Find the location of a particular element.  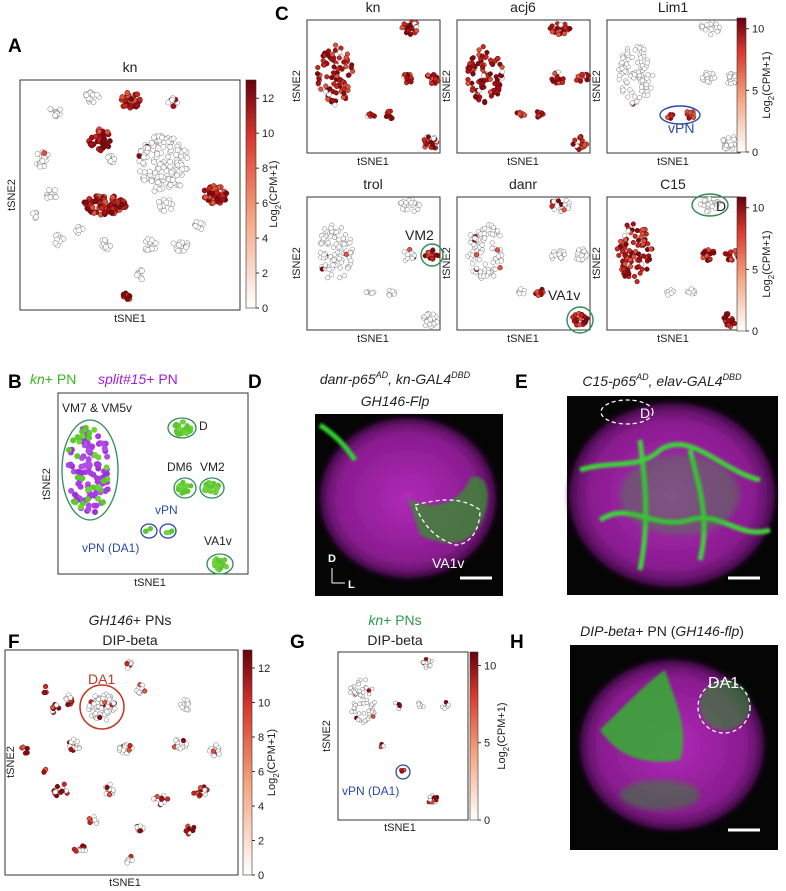

annotation: vPN (DA1) is located at coordinates (370, 791).